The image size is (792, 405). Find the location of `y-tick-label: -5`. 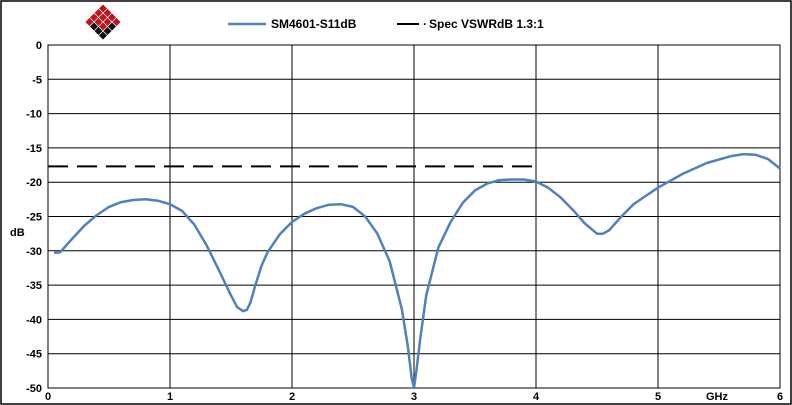

y-tick-label: -5 is located at coordinates (37, 80).